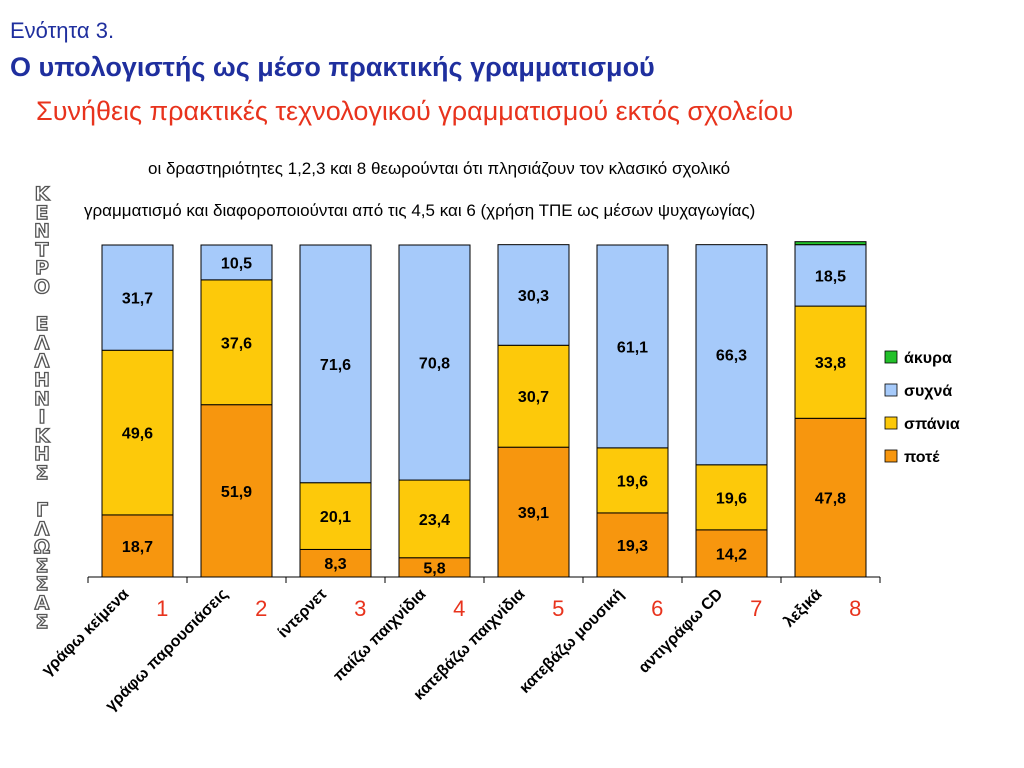 This screenshot has width=1024, height=768. I want to click on data-label: 14,2, so click(731, 554).